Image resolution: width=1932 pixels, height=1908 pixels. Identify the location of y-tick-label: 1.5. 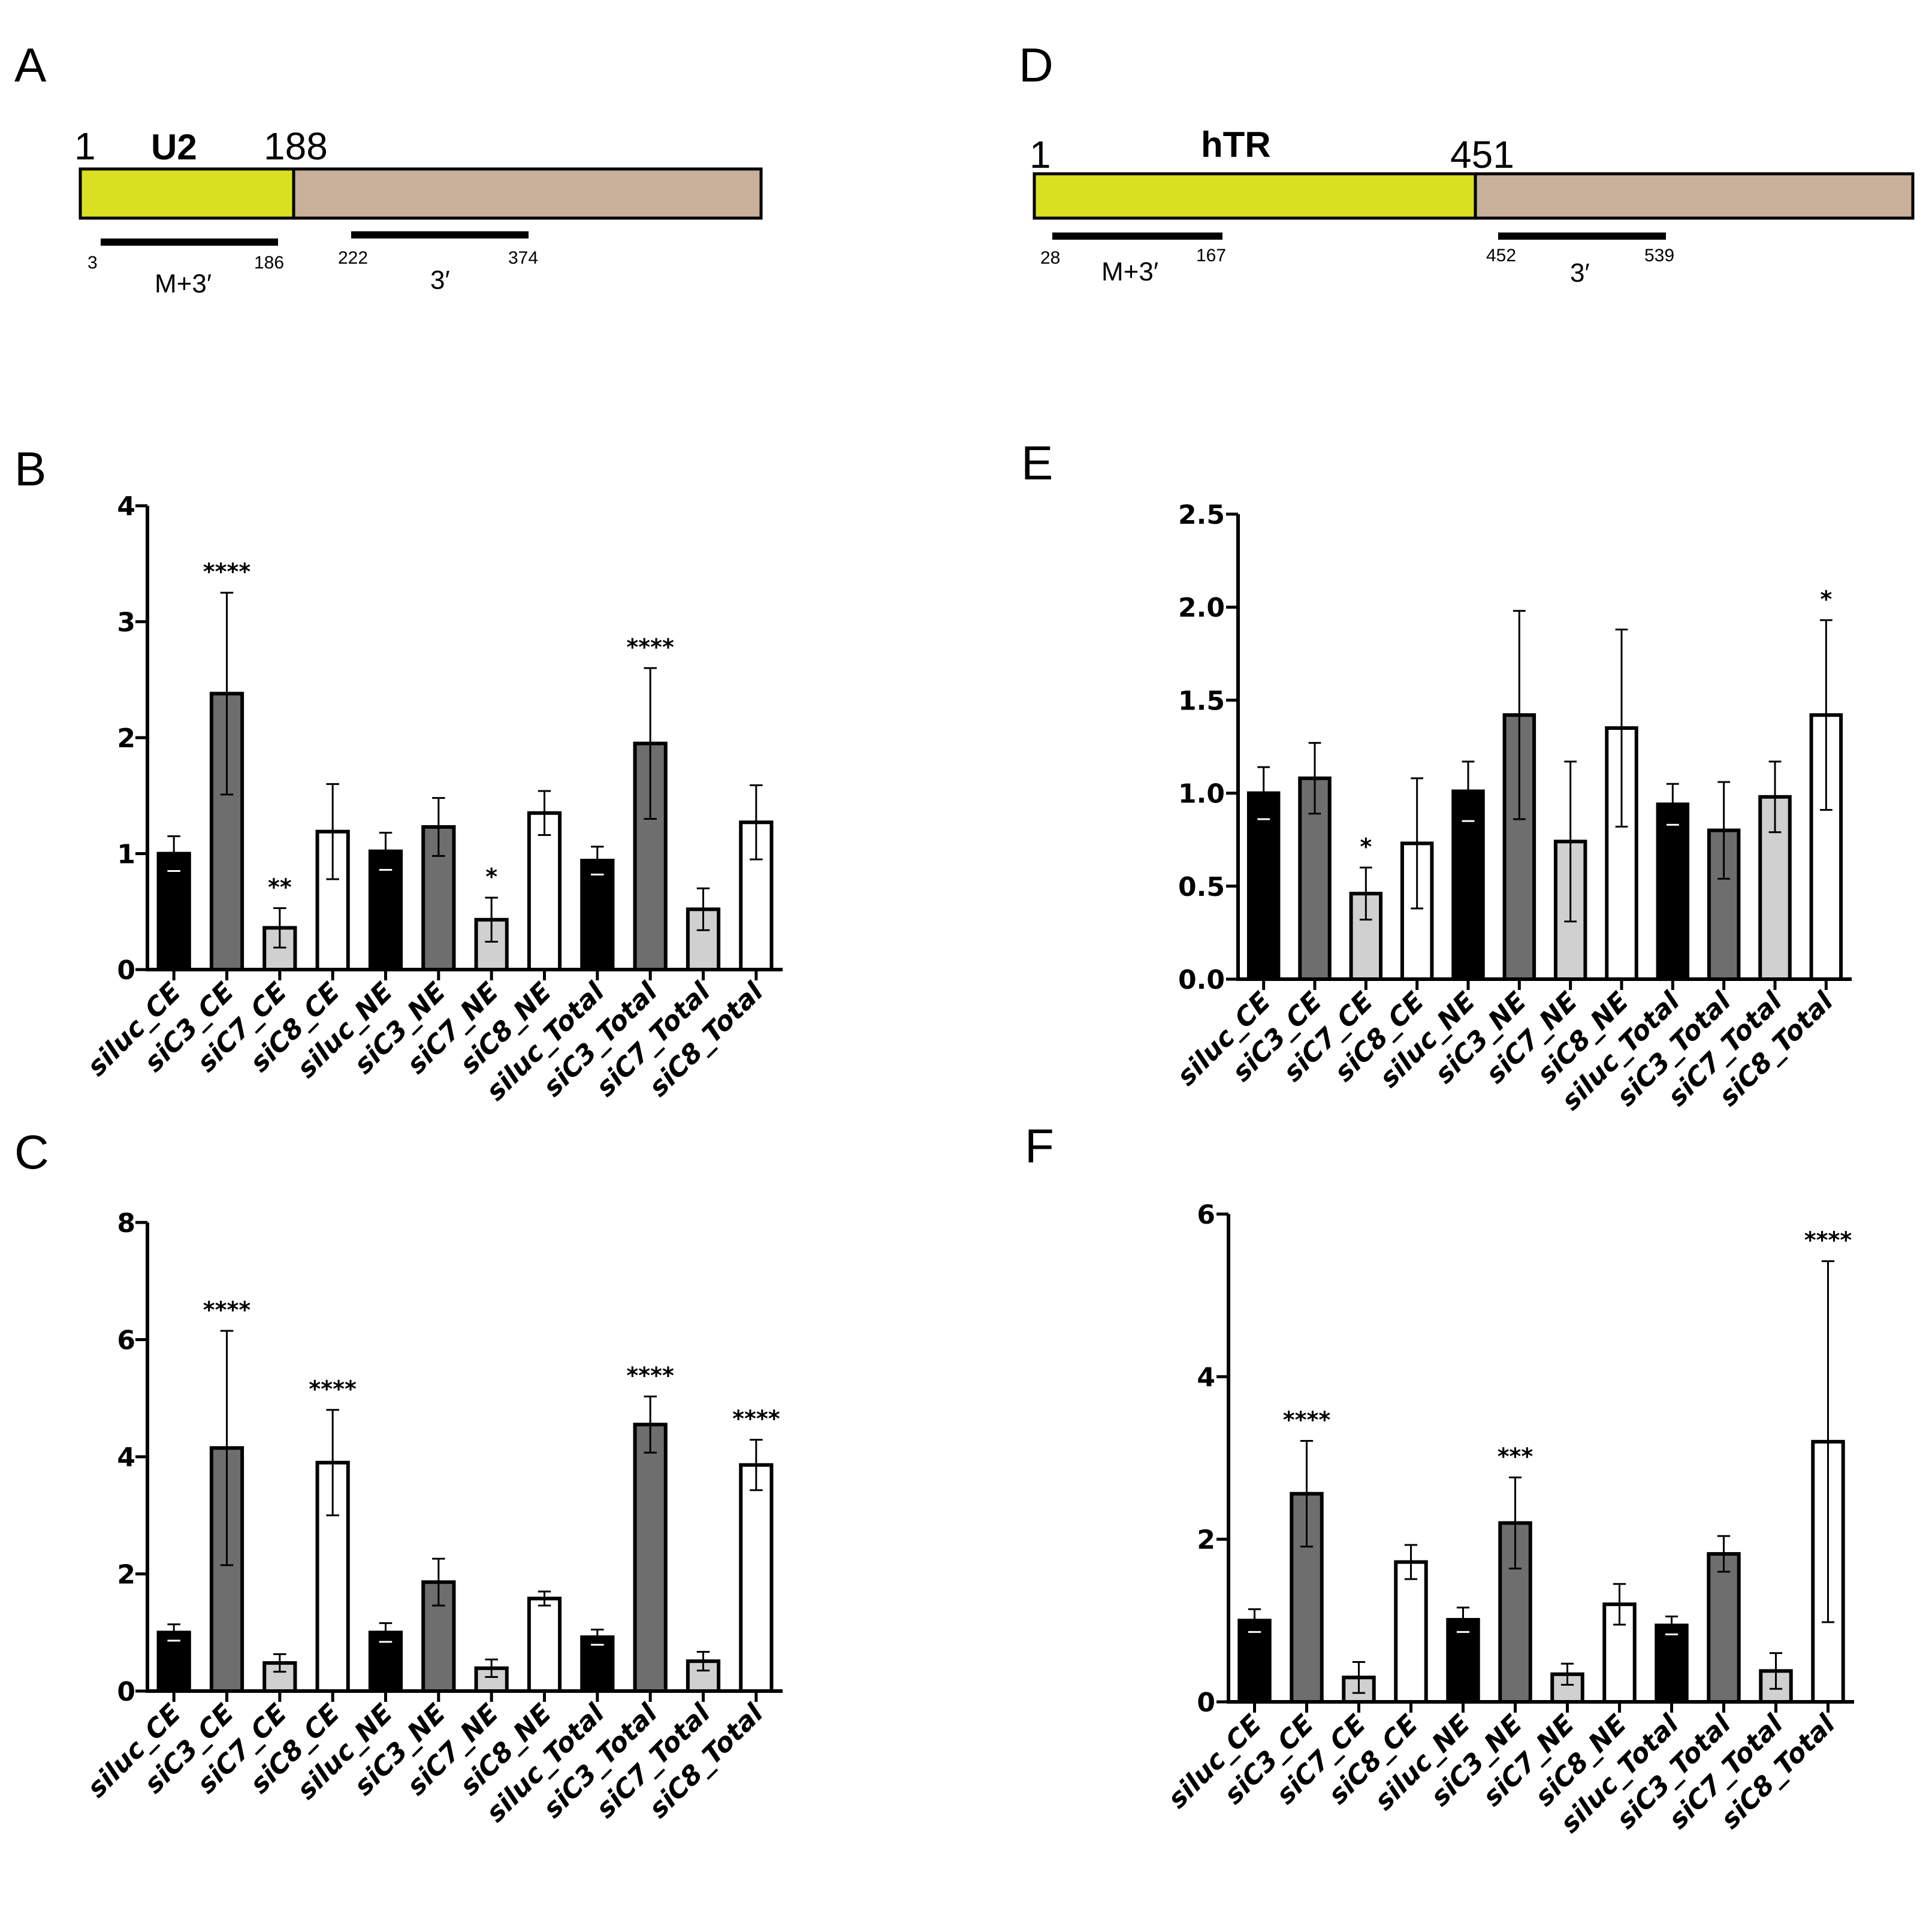
(1201, 701).